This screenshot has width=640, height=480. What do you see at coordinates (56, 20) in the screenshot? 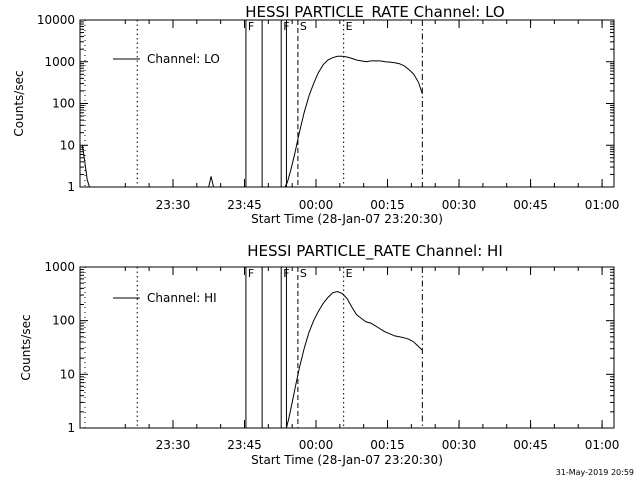
I see `y-tick-label: 10000` at bounding box center [56, 20].